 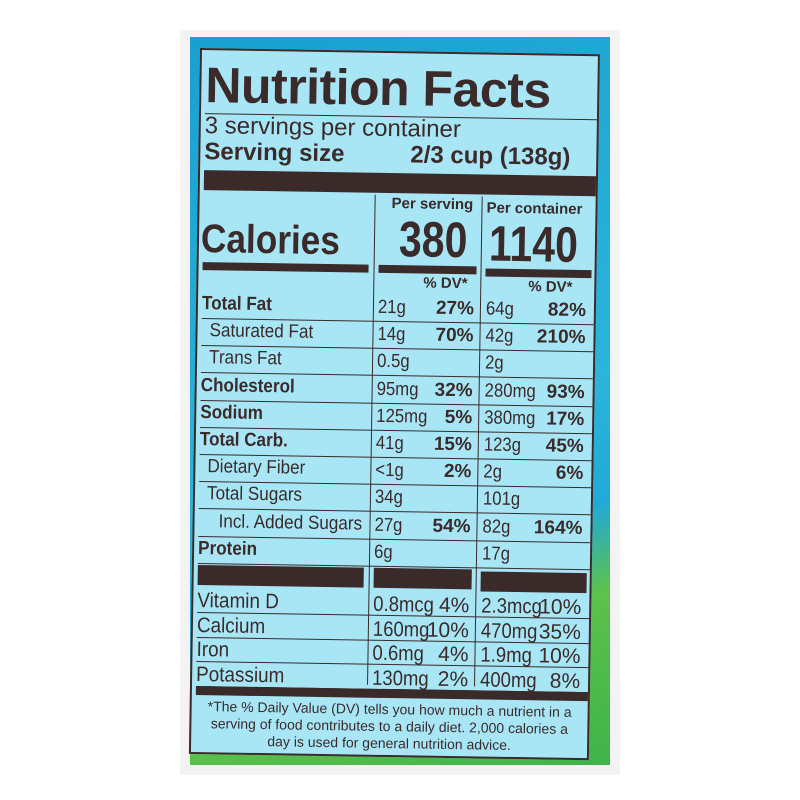 What do you see at coordinates (499, 309) in the screenshot?
I see `container-amount: 64g` at bounding box center [499, 309].